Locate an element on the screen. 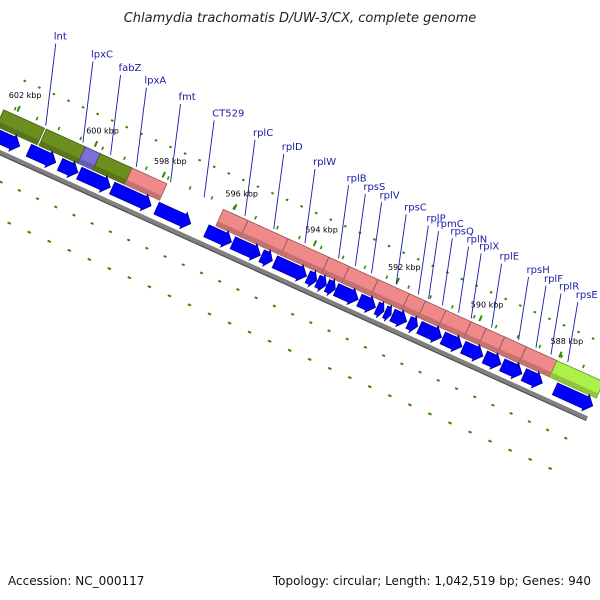 Image resolution: width=600 pixels, height=600 pixels. gene-label-lpxa: lpxA is located at coordinates (155, 81).